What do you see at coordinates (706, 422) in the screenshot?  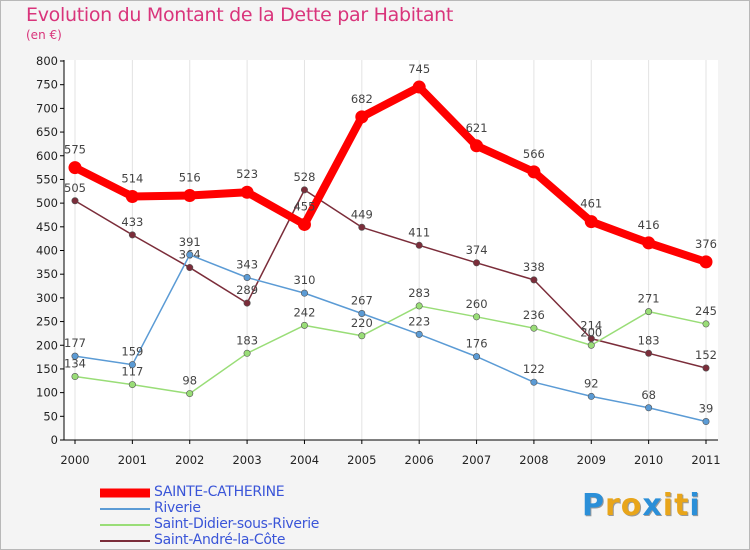 I see `point-riverie-2011` at bounding box center [706, 422].